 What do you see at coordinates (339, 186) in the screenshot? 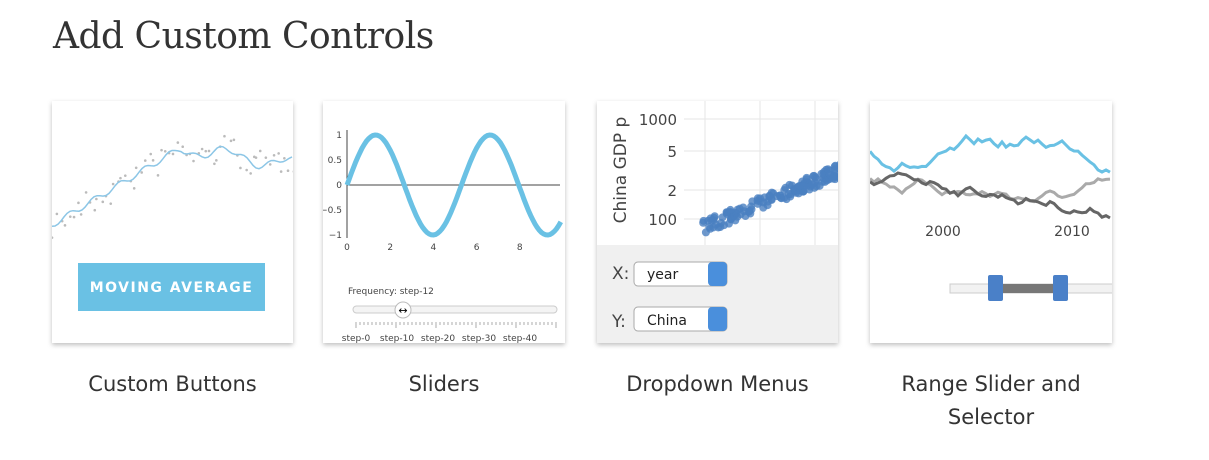
I see `y-tick-label: 0` at bounding box center [339, 186].